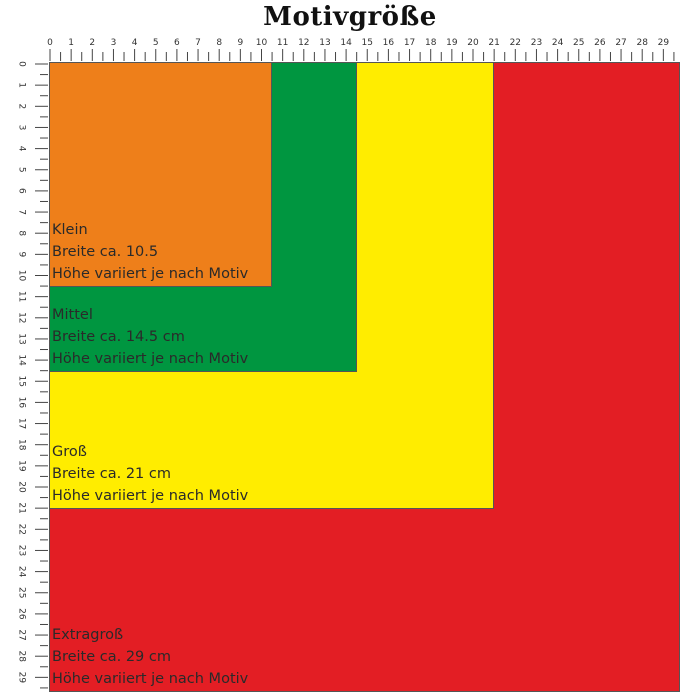 The image size is (700, 700). I want to click on top-ruler-label: 2, so click(92, 43).